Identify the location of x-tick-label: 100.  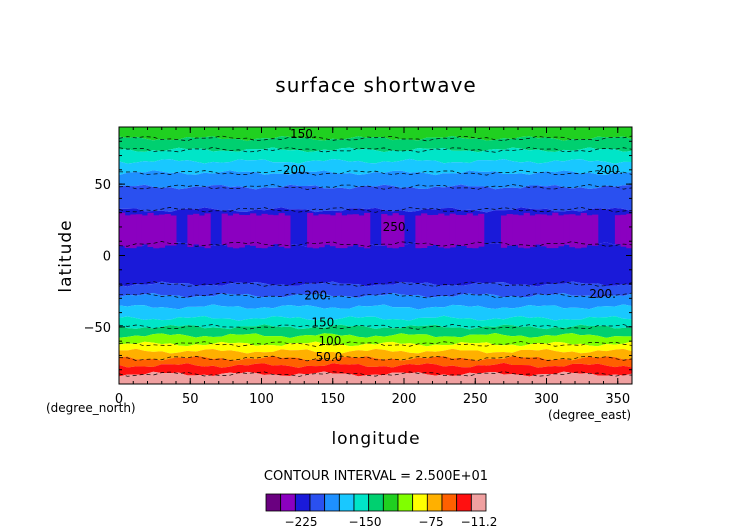
(261, 399).